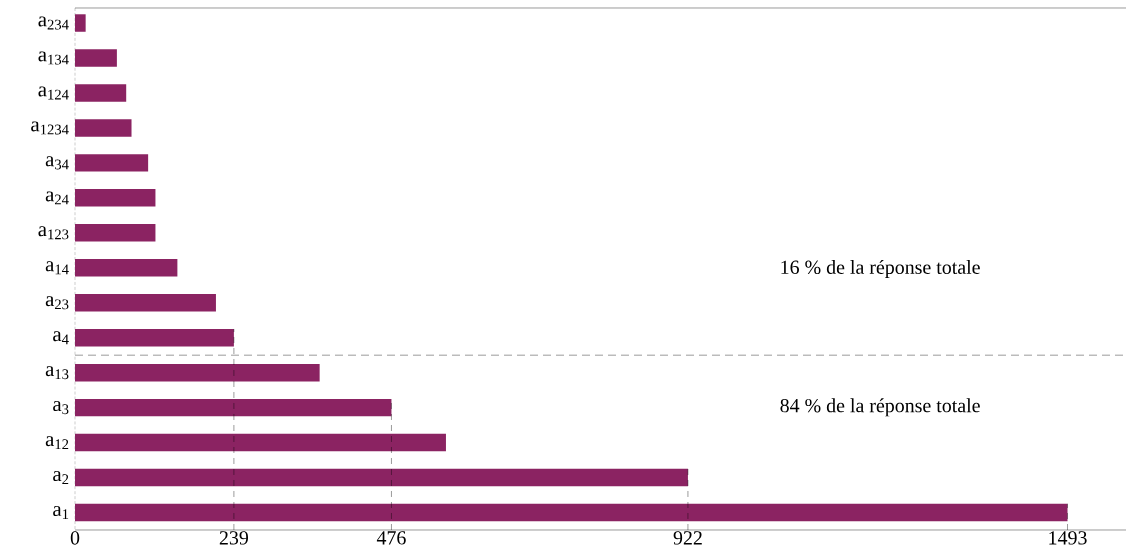 The height and width of the screenshot is (556, 1126). I want to click on y-tick-label: a$_{1234}$, so click(50, 128).